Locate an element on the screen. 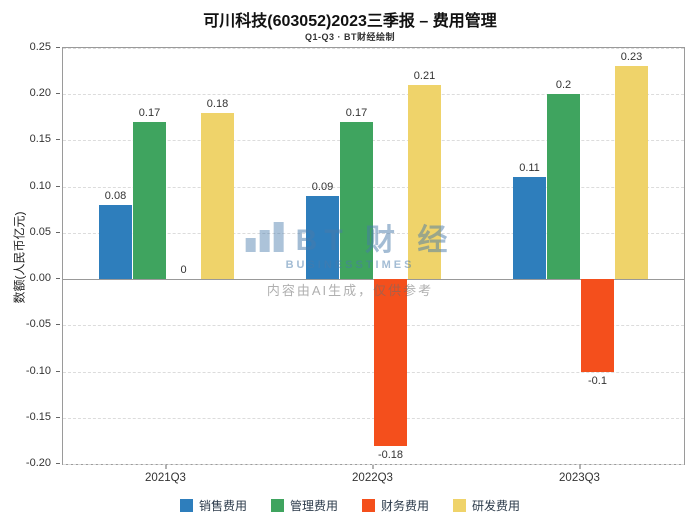  legend-label: 管理费用 is located at coordinates (313, 506).